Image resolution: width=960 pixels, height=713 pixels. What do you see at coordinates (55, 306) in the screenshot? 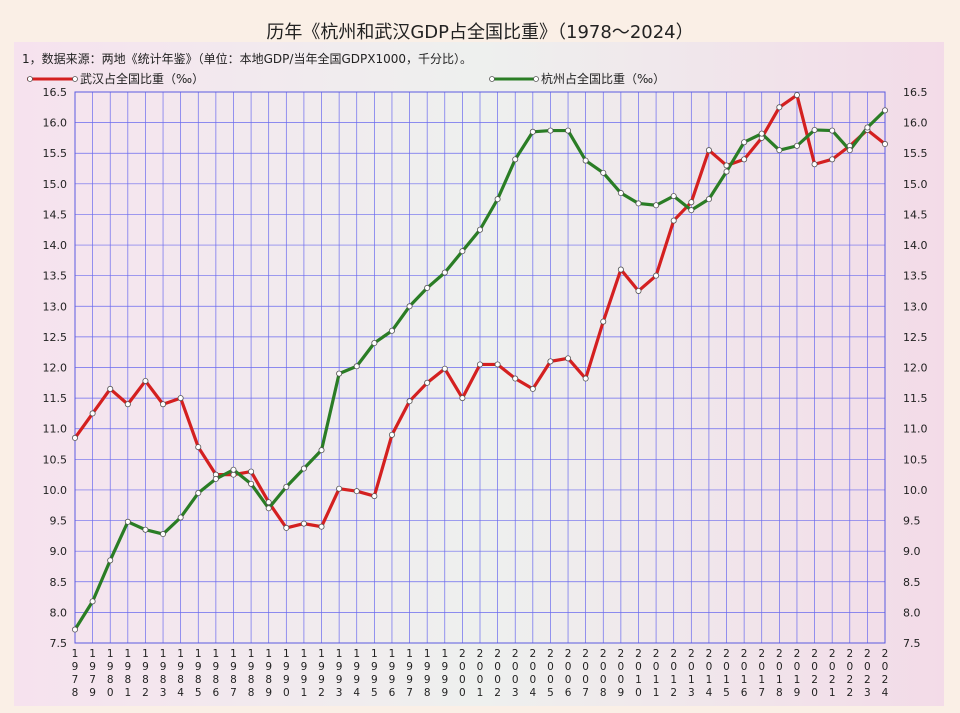
I see `y-tick-label-left: 13.0` at bounding box center [55, 306].